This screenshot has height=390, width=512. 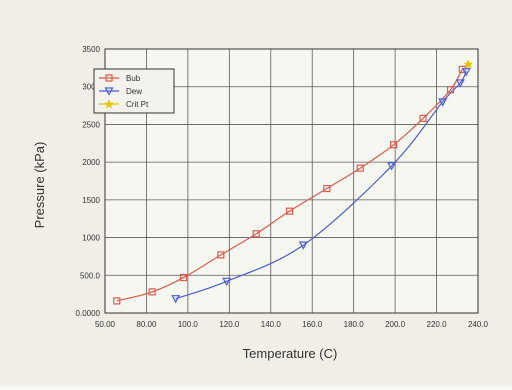 What do you see at coordinates (188, 324) in the screenshot?
I see `x-tick-label: 100.0` at bounding box center [188, 324].